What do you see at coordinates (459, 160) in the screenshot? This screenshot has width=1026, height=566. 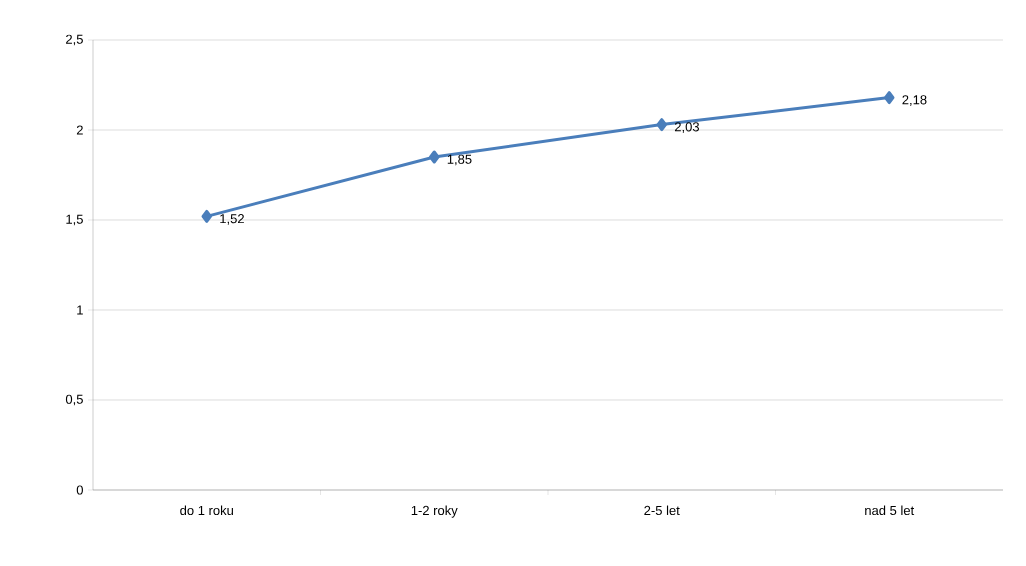 I see `data-label: 1,85` at bounding box center [459, 160].